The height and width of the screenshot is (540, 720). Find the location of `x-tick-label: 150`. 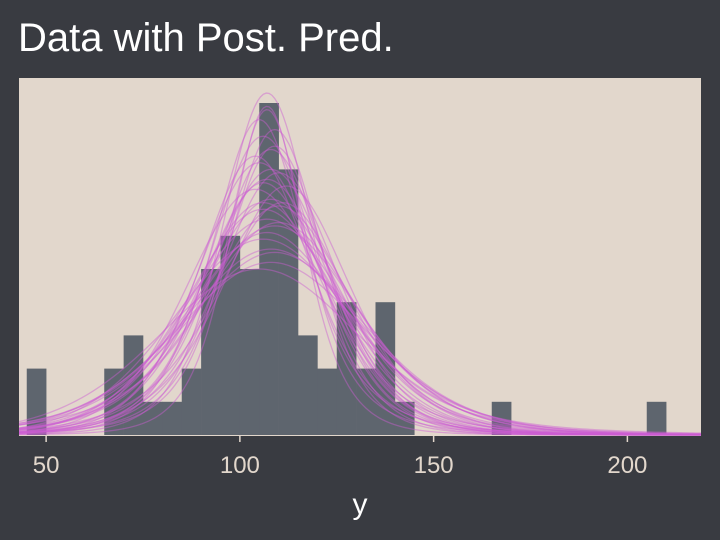

x-tick-label: 150 is located at coordinates (434, 465).